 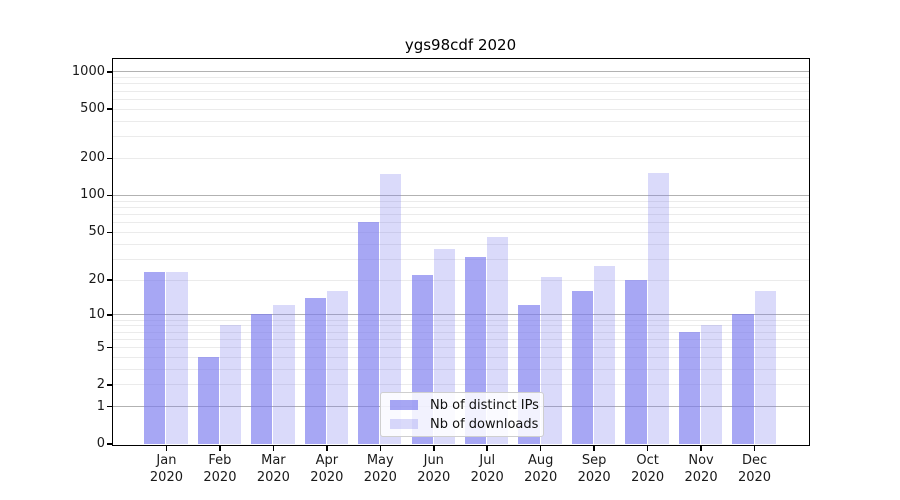 I want to click on x-tick-label: Feb 2020, so click(x=220, y=469).